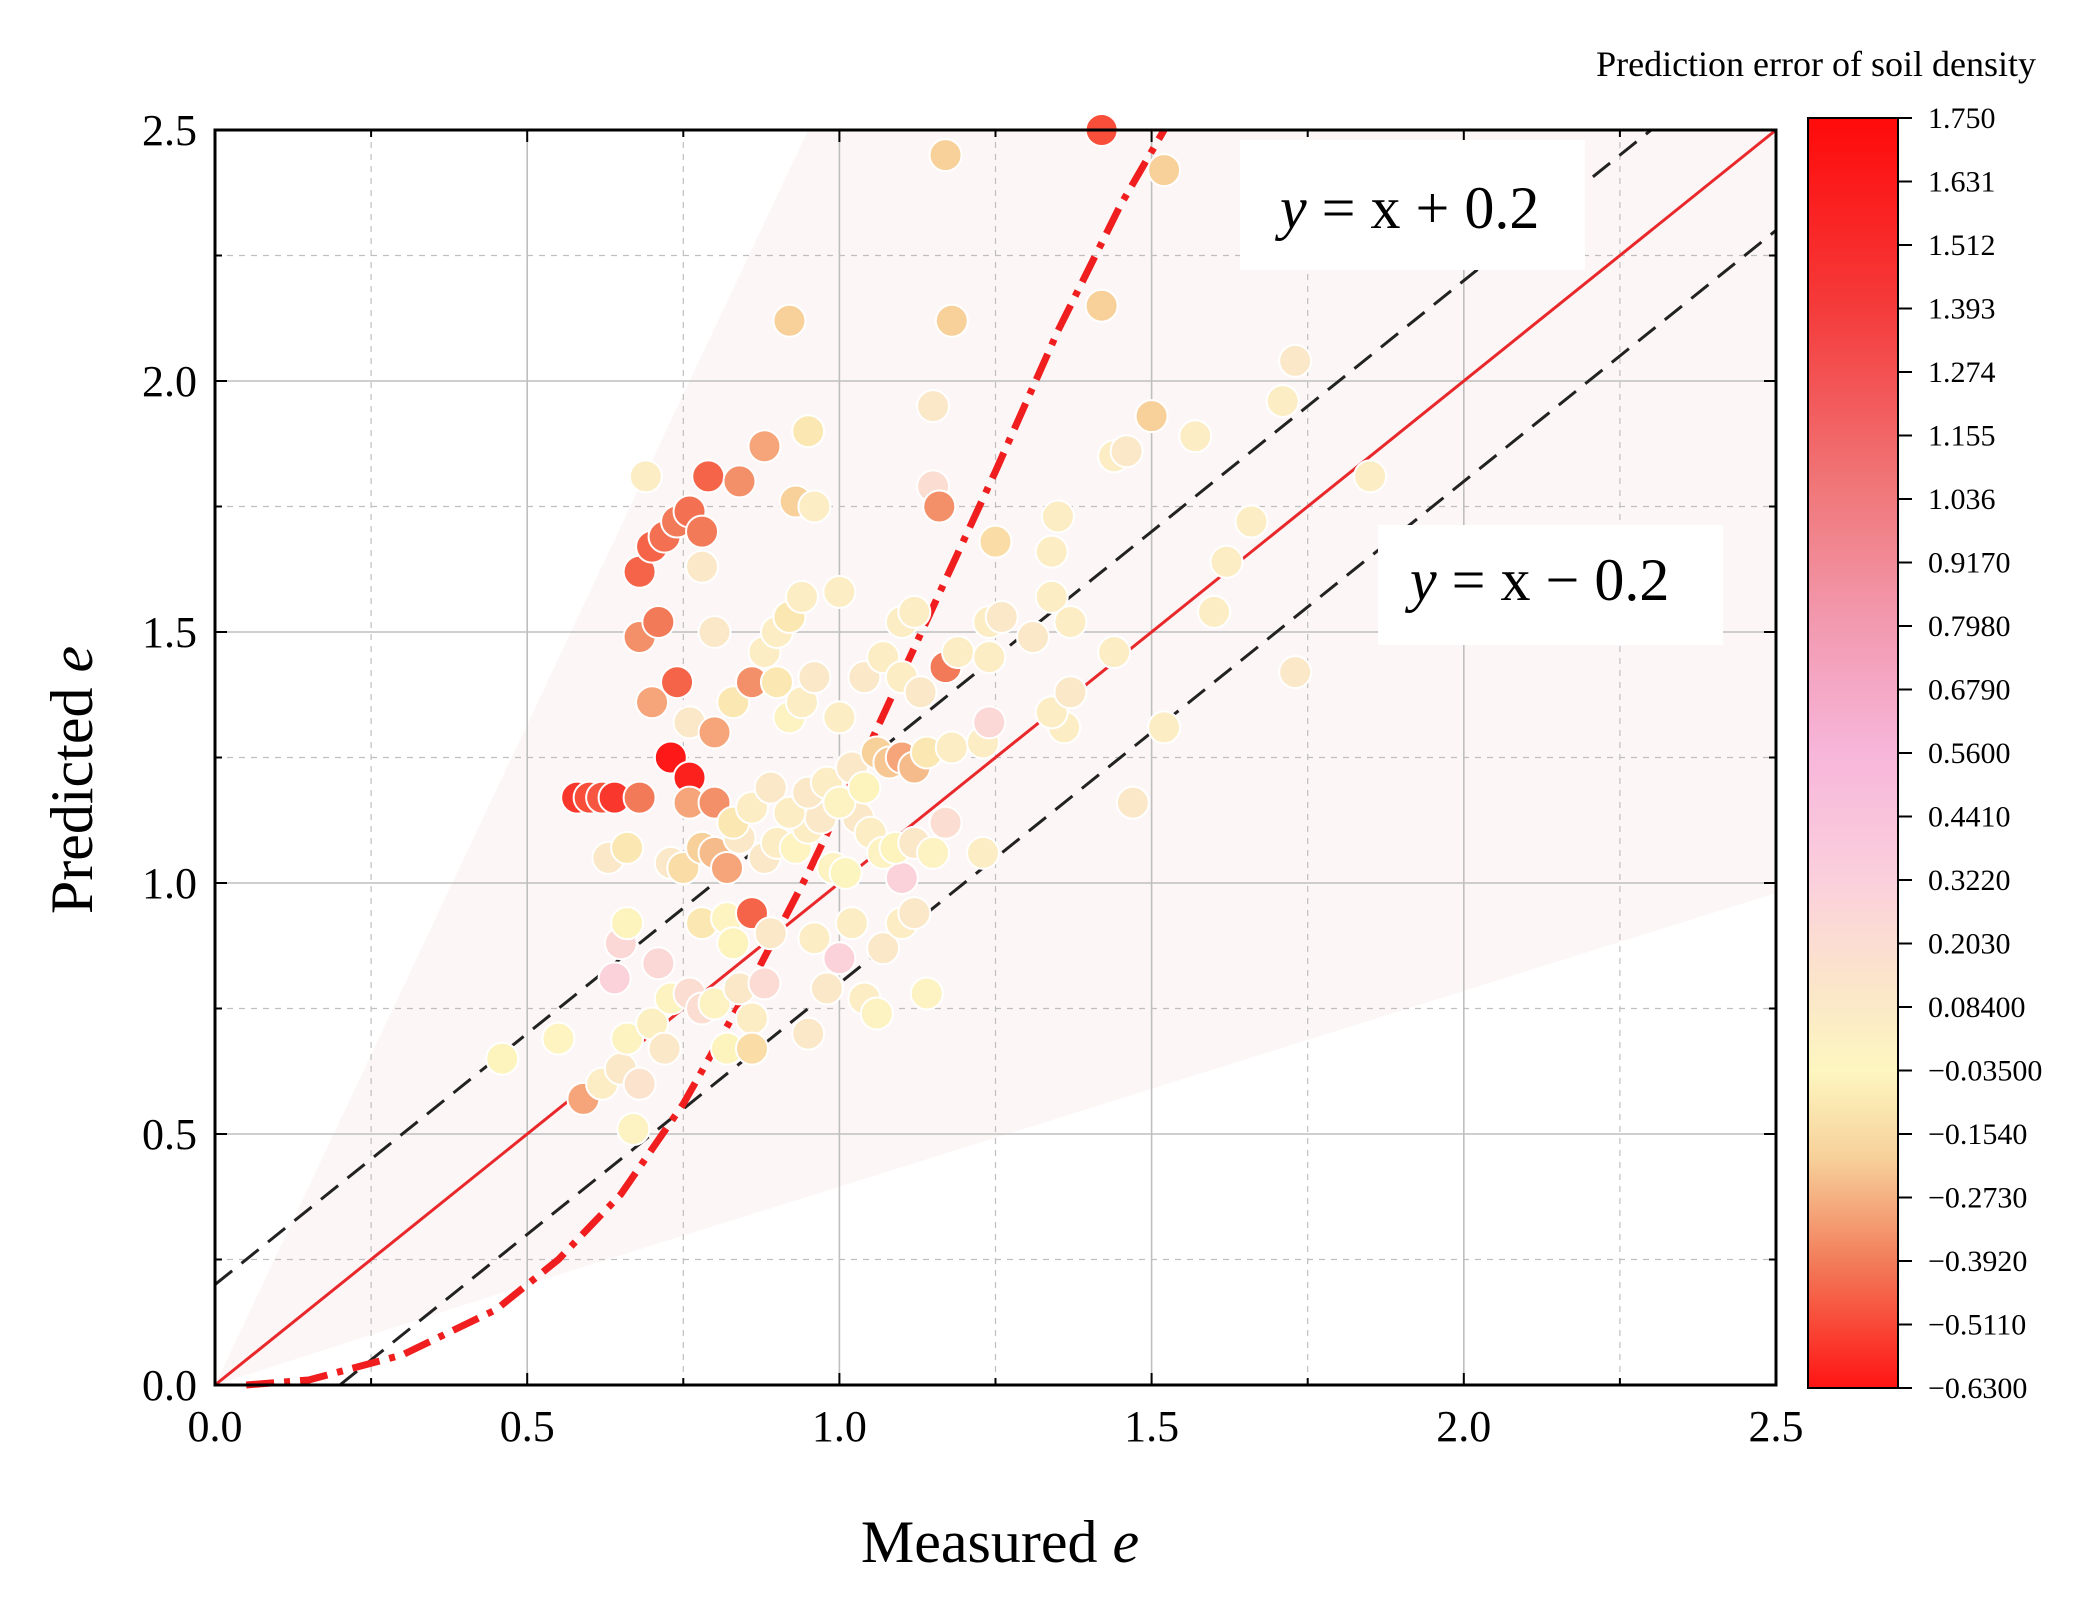  What do you see at coordinates (1962, 372) in the screenshot?
I see `colorbar-tick-label: 1.274` at bounding box center [1962, 372].